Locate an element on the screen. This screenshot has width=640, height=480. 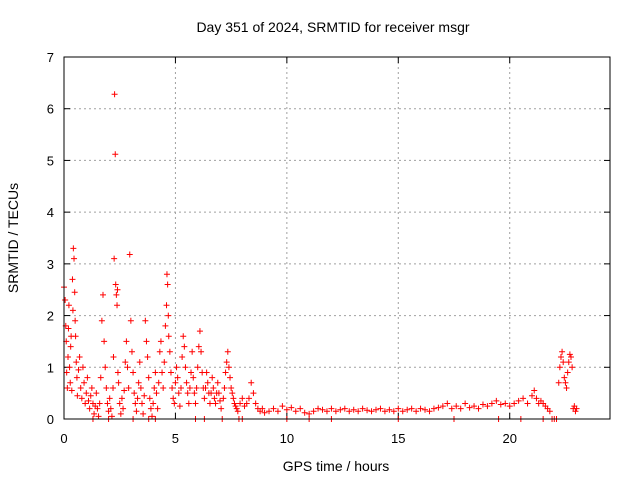
x-tick-label: 15 is located at coordinates (398, 438).